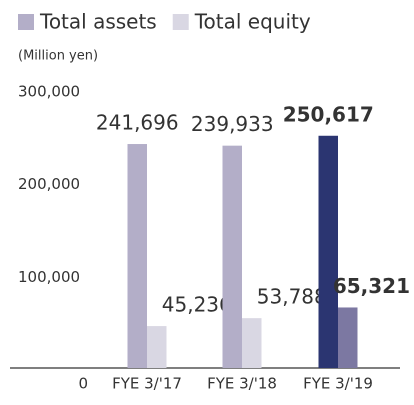 The image size is (414, 405). What do you see at coordinates (252, 22) in the screenshot?
I see `legend-label: Total equity` at bounding box center [252, 22].